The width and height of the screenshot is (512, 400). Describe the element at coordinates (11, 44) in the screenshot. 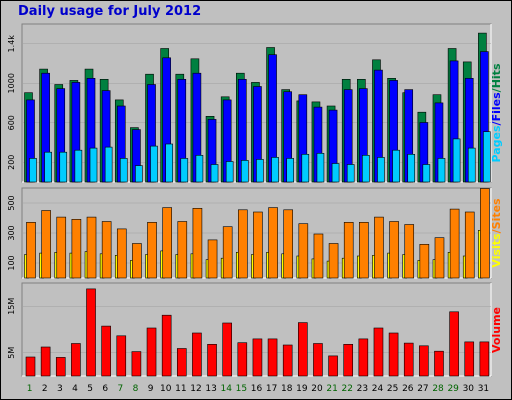

I see `y-tick-label: 1.4k` at that location.